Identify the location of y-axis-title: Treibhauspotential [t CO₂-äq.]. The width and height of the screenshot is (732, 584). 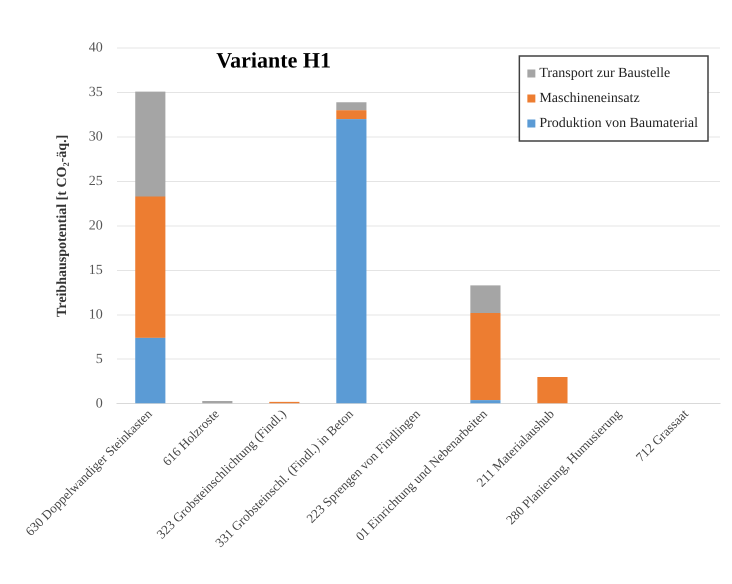
(62, 225).